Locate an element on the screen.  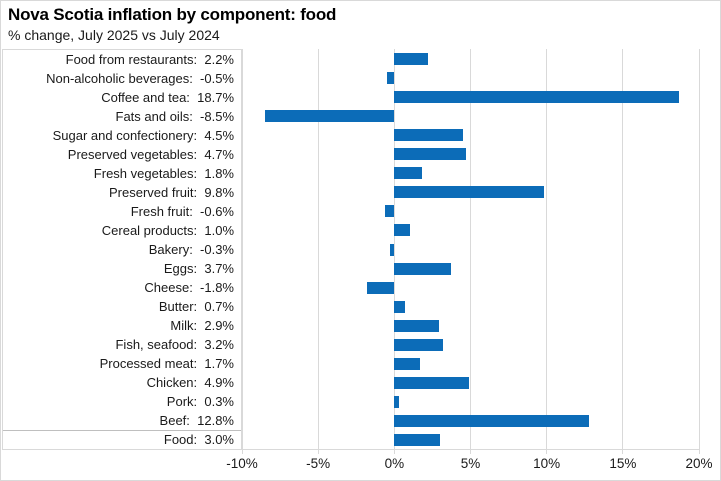
aggregate-separator-line is located at coordinates (122, 430).